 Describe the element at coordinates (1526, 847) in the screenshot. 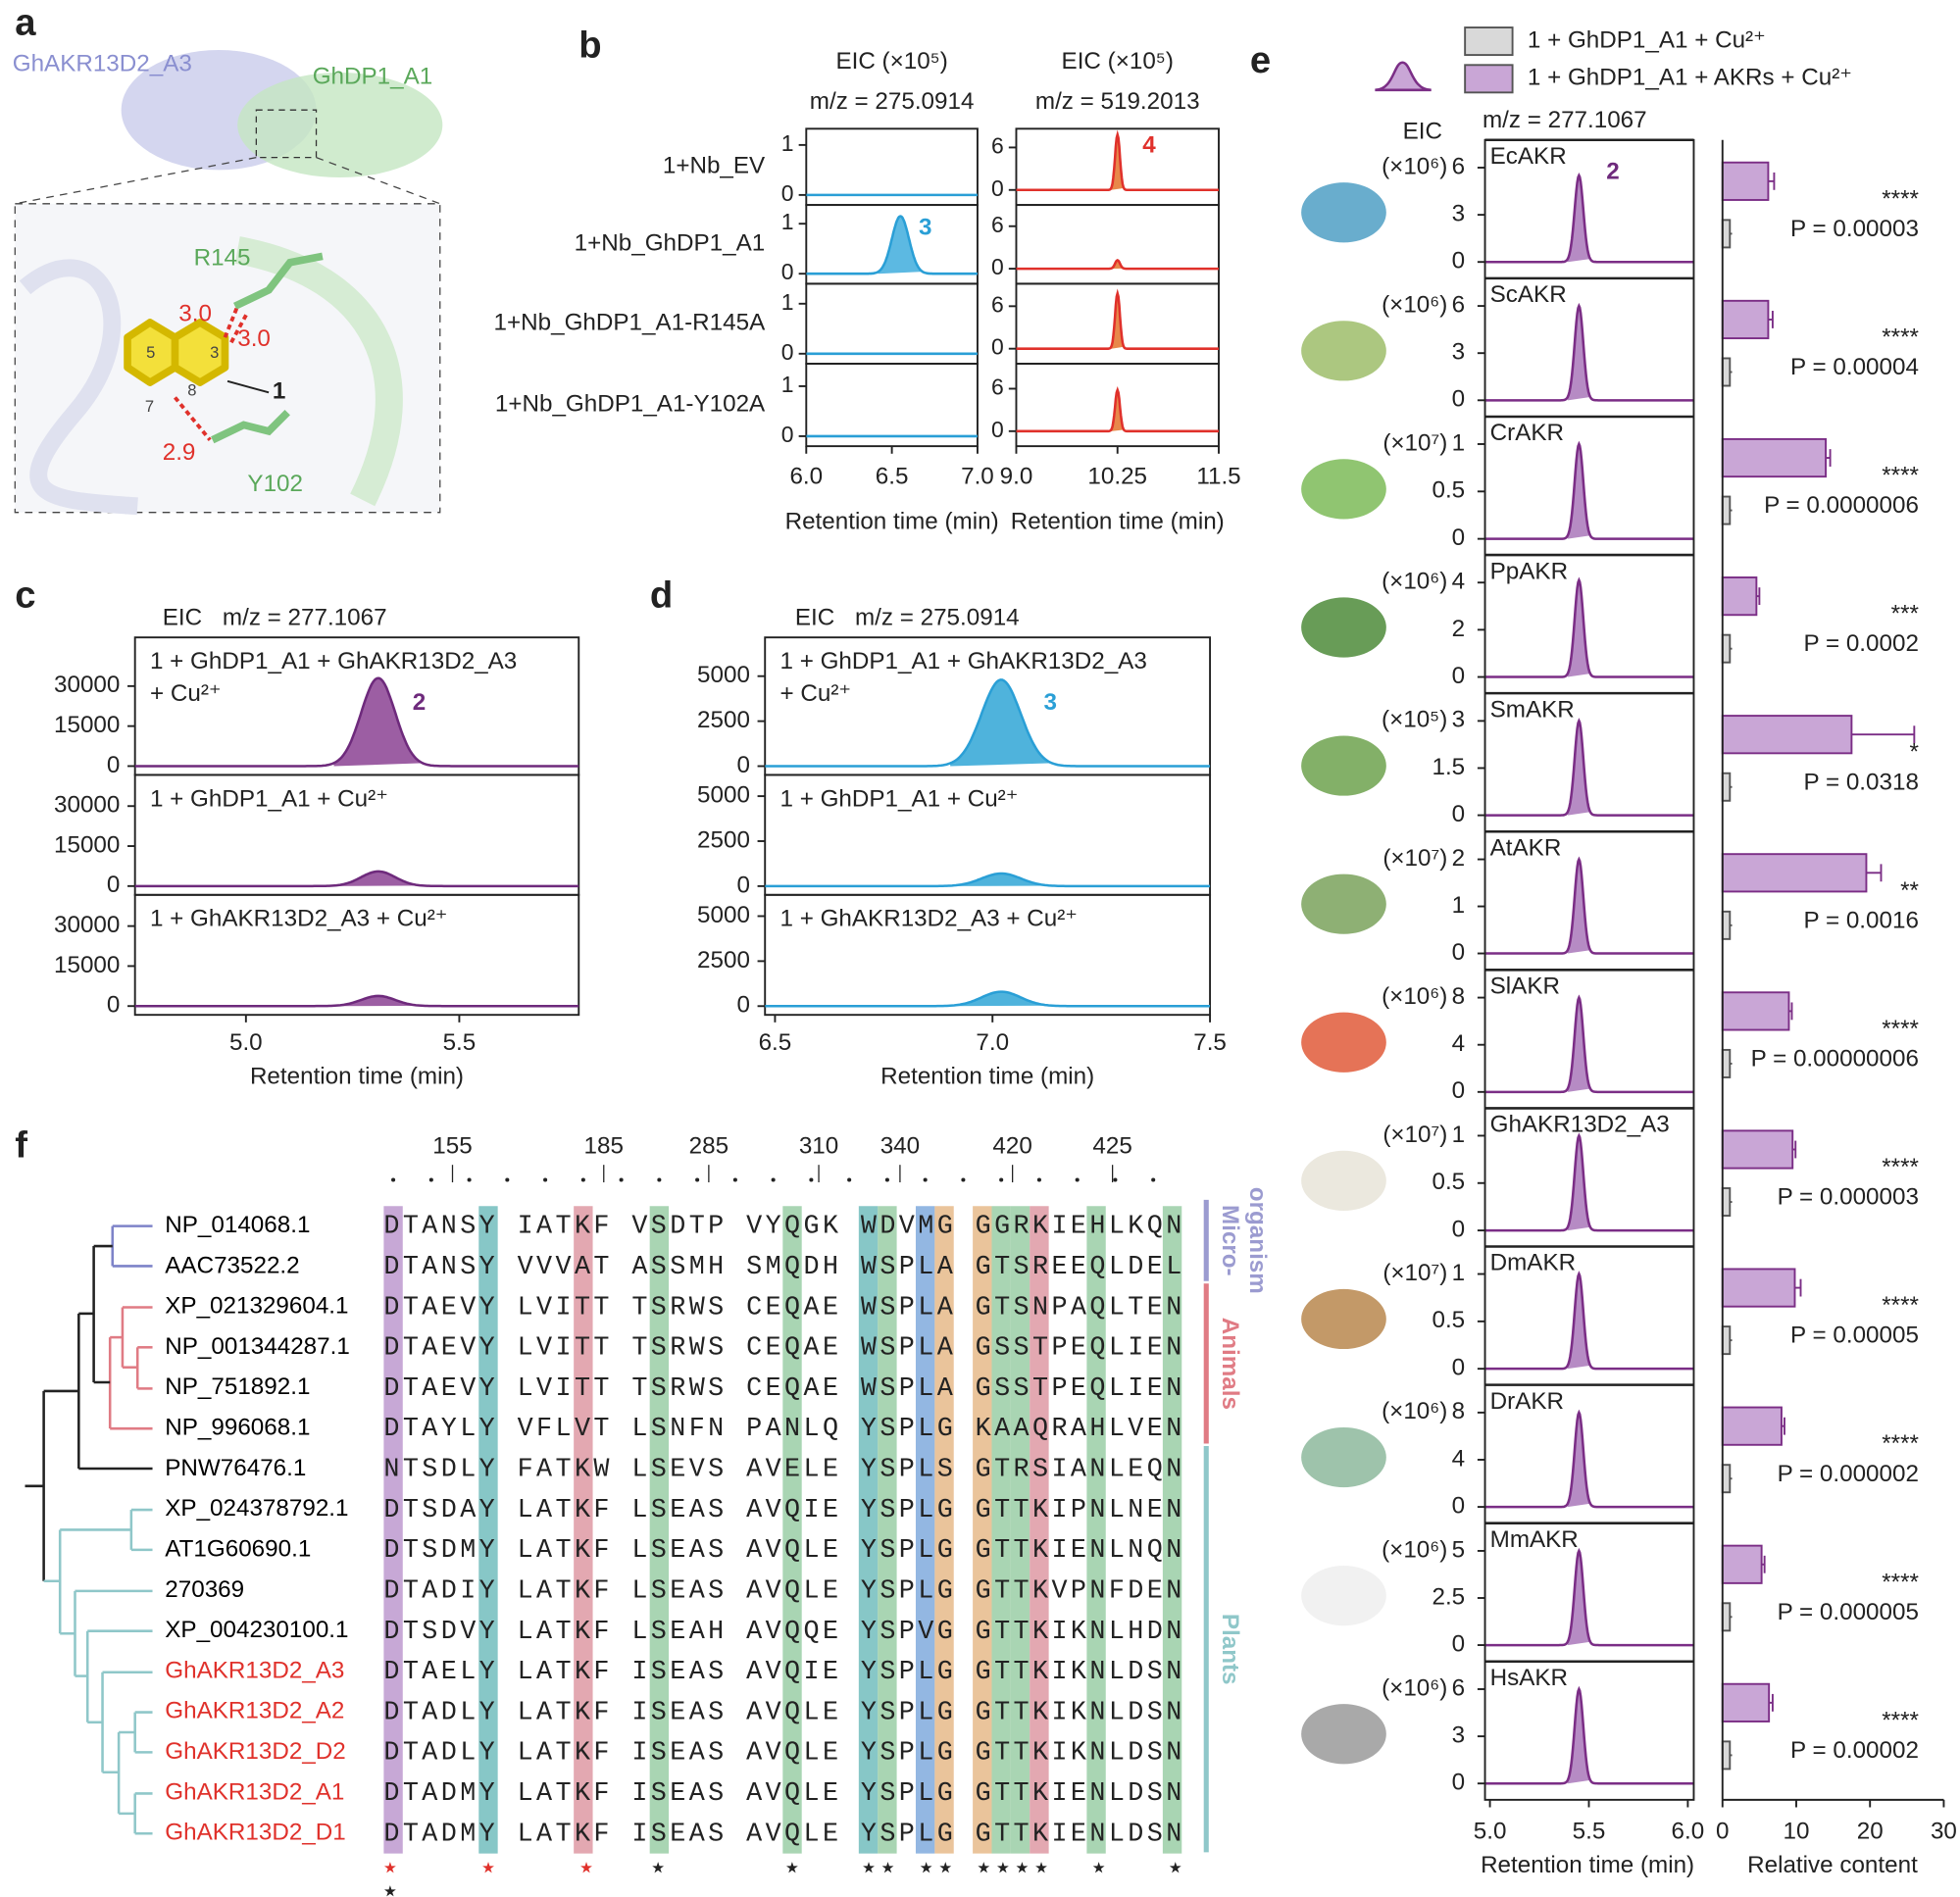

I see `row-name: AtAKR` at that location.